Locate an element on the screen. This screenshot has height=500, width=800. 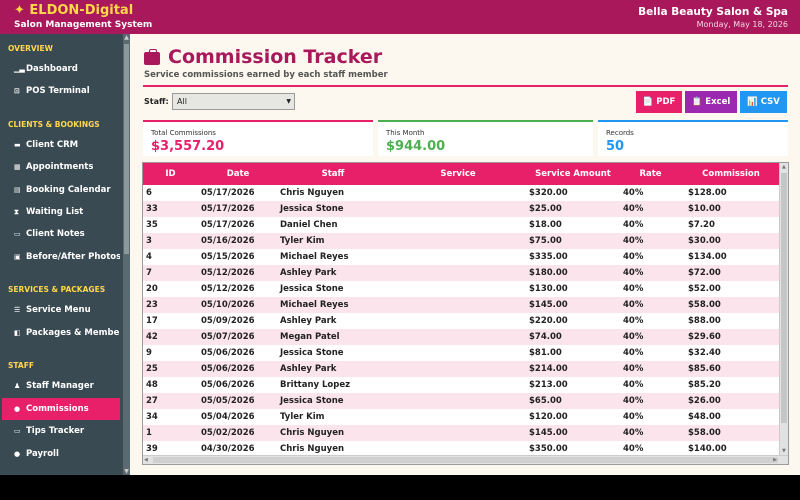
brand-subtitle: Salon Management System is located at coordinates (83, 25).